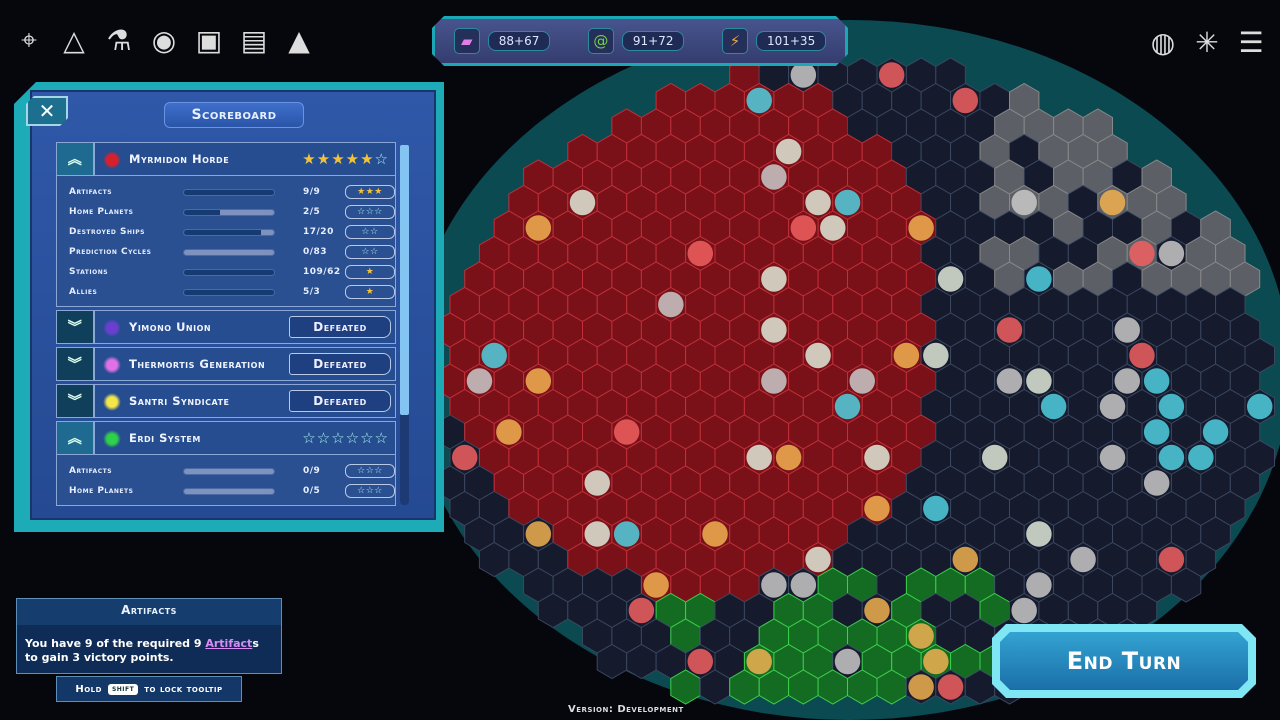 This screenshot has height=720, width=1280. I want to click on stat-row: Home Planets 2/5 ☆☆☆, so click(226, 212).